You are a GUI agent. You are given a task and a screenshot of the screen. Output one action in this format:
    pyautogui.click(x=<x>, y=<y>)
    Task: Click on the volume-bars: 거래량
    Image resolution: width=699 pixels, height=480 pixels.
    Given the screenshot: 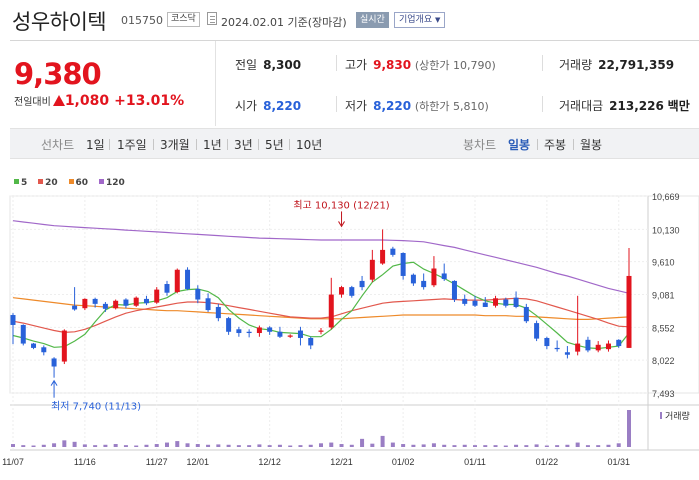 What is the action you would take?
    pyautogui.click(x=350, y=428)
    